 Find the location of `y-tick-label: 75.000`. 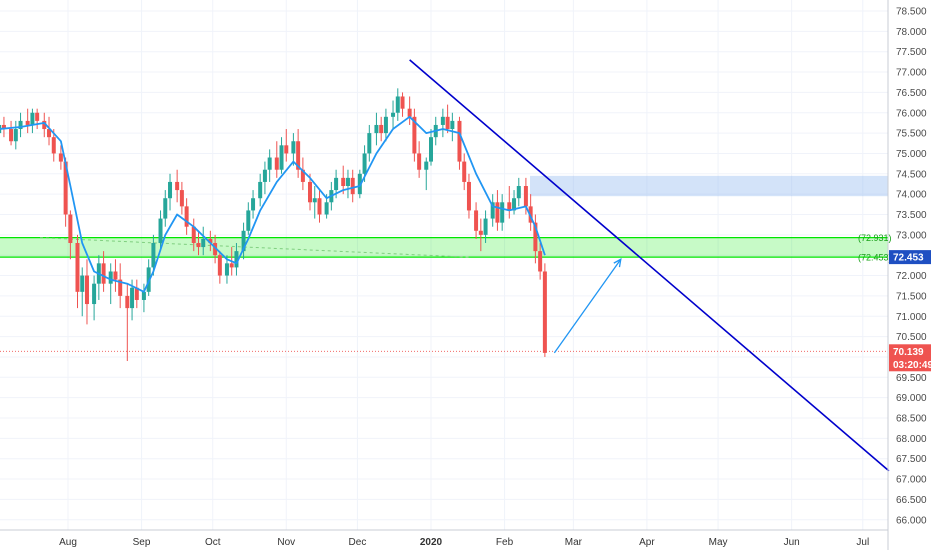

y-tick-label: 75.000 is located at coordinates (911, 154).